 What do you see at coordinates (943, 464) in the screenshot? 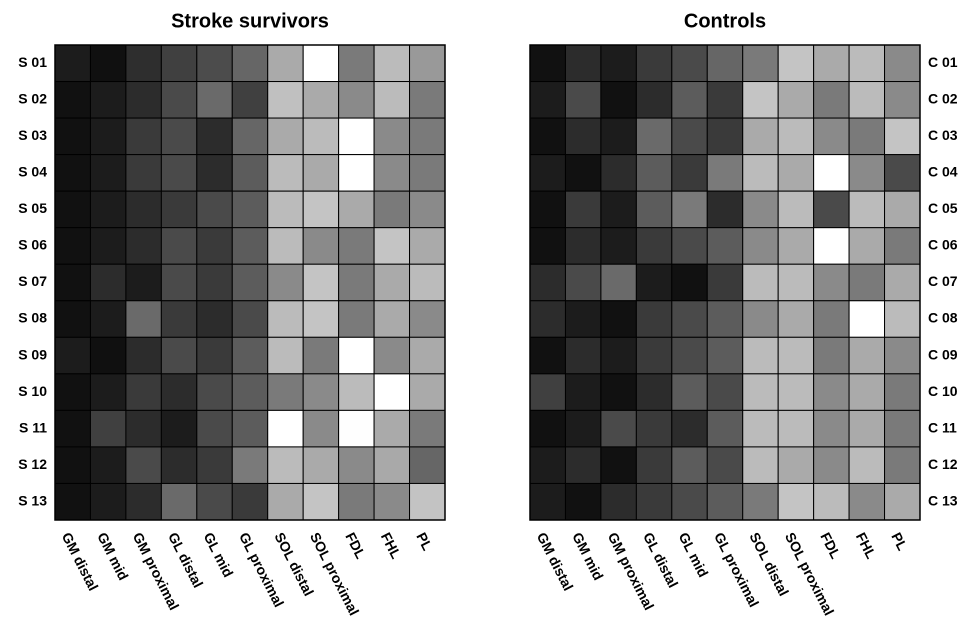
I see `row-label: C 12` at bounding box center [943, 464].